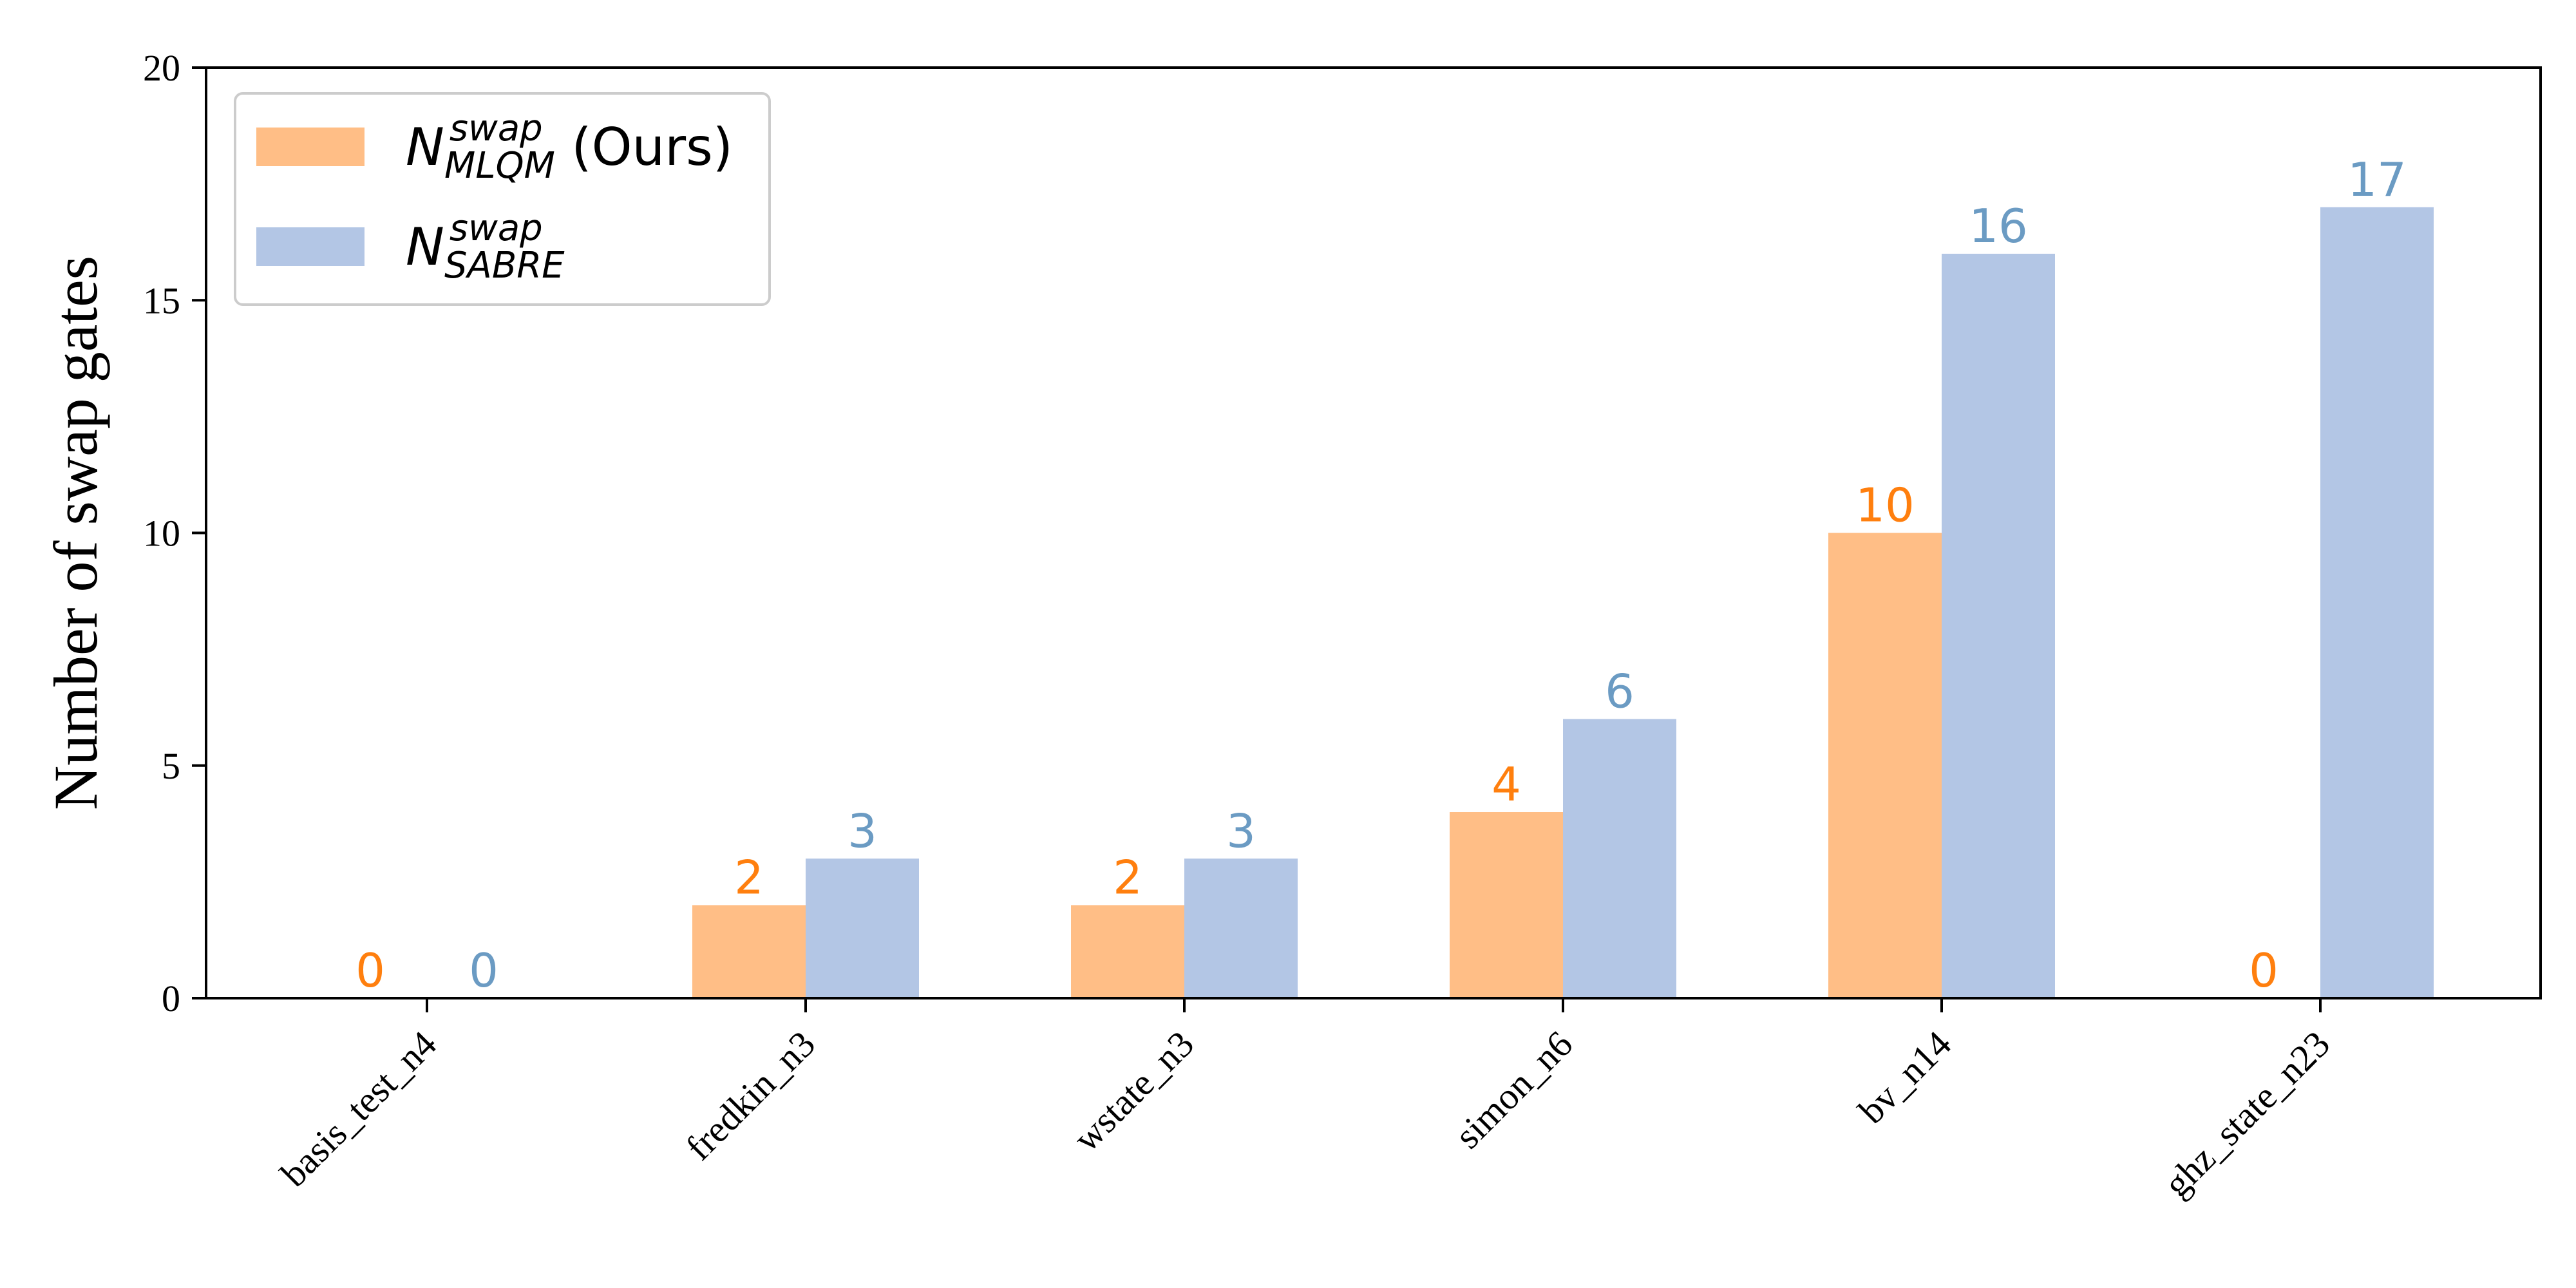 The width and height of the screenshot is (2576, 1288). Describe the element at coordinates (370, 971) in the screenshot. I see `data-label-mlqm-0: 0` at that location.